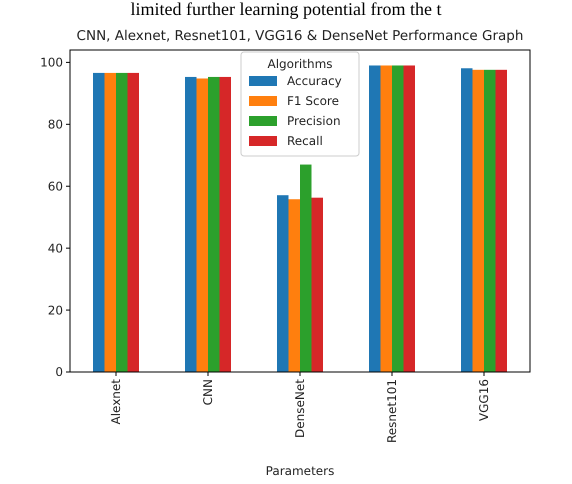  I want to click on x-tick-label: Resnet101, so click(392, 411).